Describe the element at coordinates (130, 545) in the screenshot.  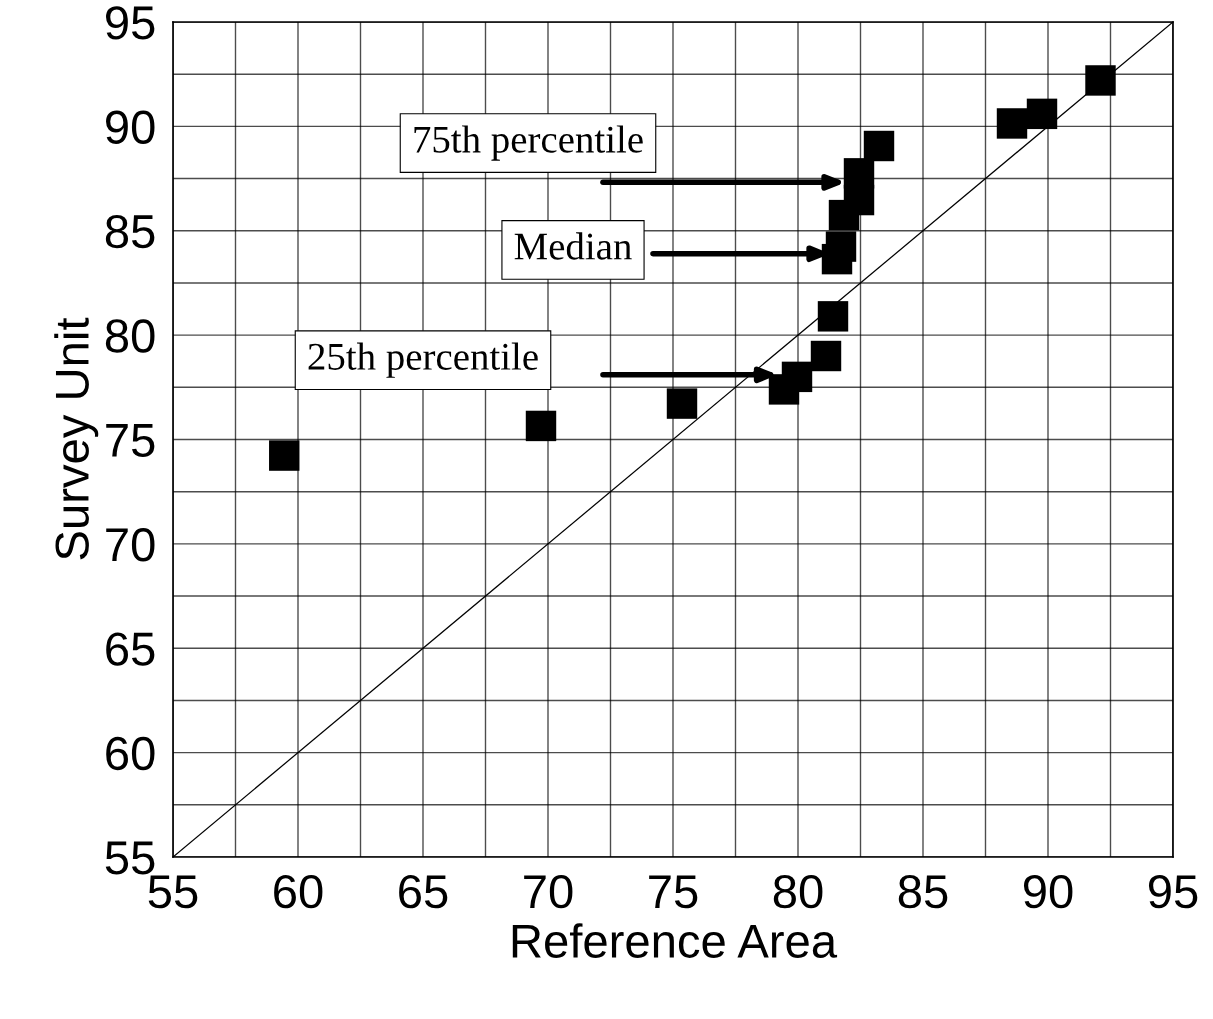
I see `y-tick-label: 70` at that location.